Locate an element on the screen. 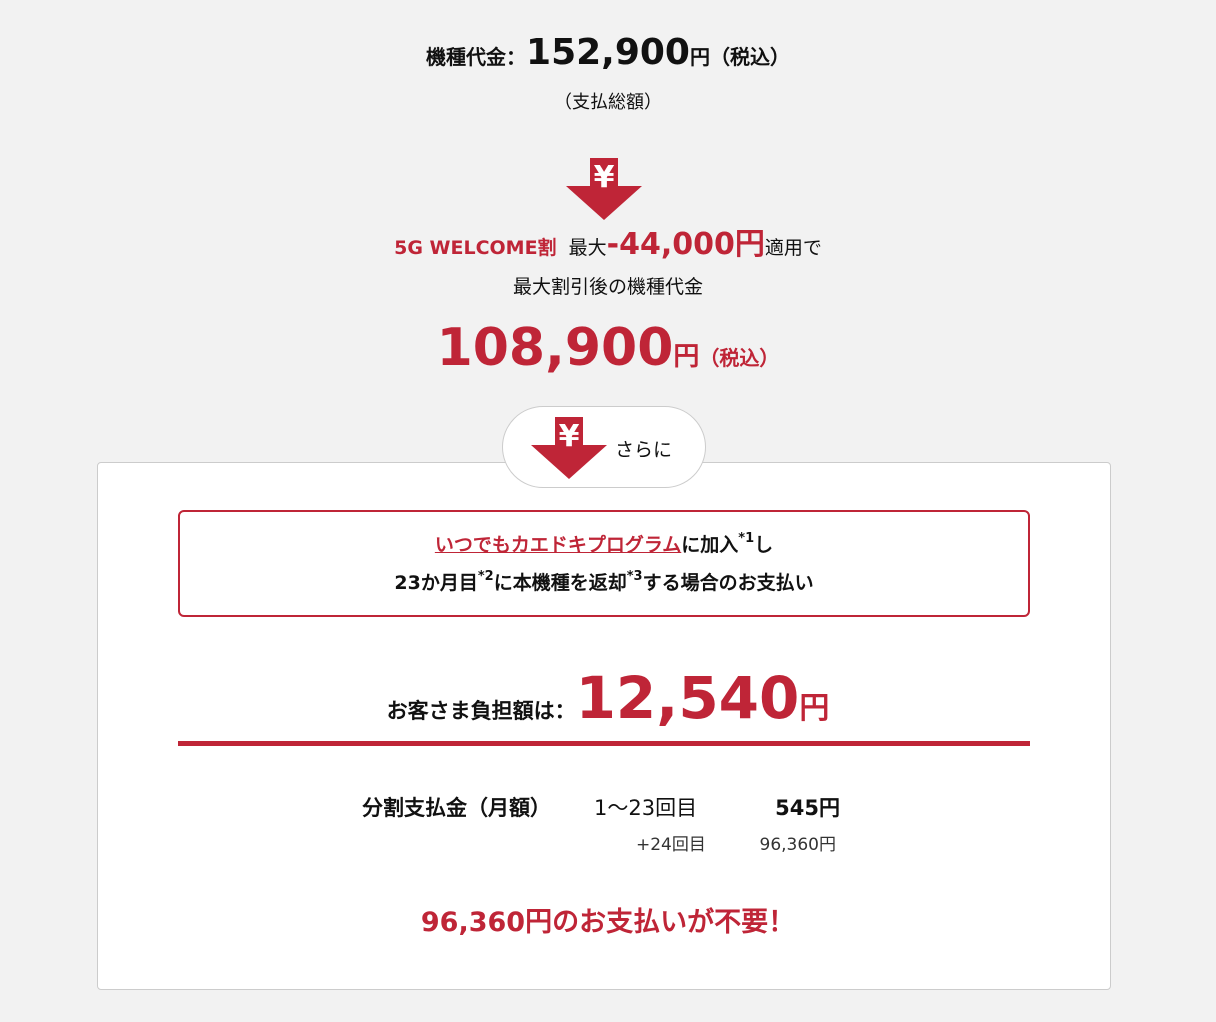 The width and height of the screenshot is (1216, 1022). further-badge: ¥ さらに is located at coordinates (604, 447).